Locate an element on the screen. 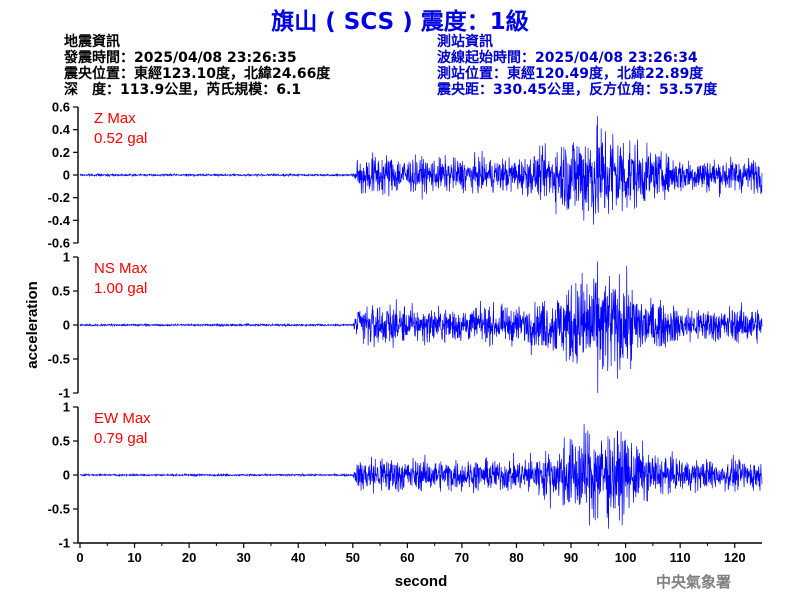 This screenshot has width=800, height=600. origin-time: 發震時間：2025/04/08 23:26:35 is located at coordinates (180, 58).